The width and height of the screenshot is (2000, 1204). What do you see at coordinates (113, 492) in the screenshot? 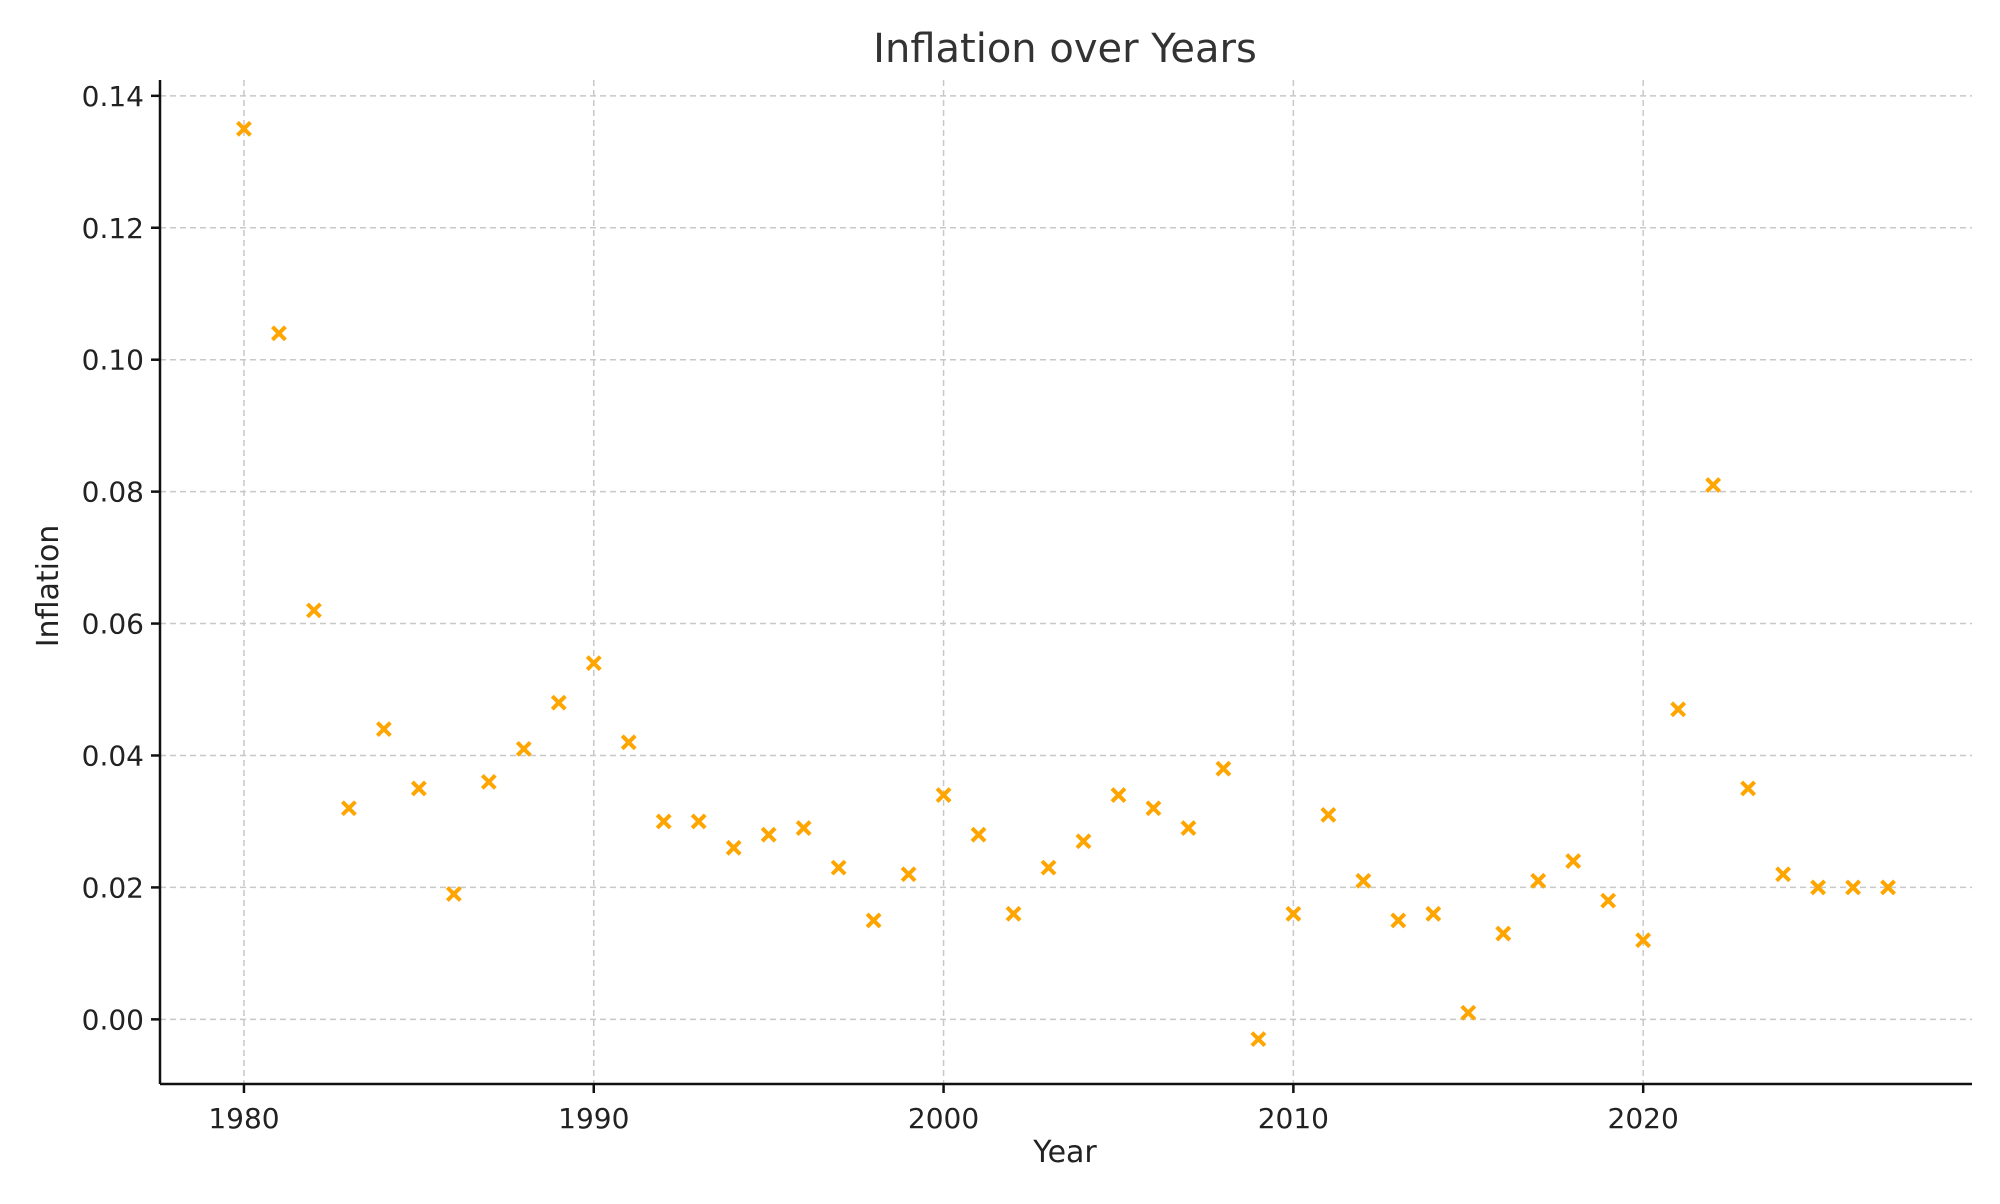
I see `y-tick-label: 0.08` at bounding box center [113, 492].